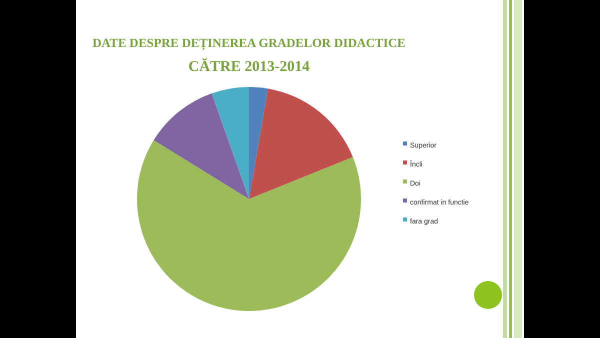  Describe the element at coordinates (249, 55) in the screenshot. I see `chart-title: DATE DESPRE DEȚINEREA GRADELOR DIDACTICE CĂTRE 2013-2014` at that location.